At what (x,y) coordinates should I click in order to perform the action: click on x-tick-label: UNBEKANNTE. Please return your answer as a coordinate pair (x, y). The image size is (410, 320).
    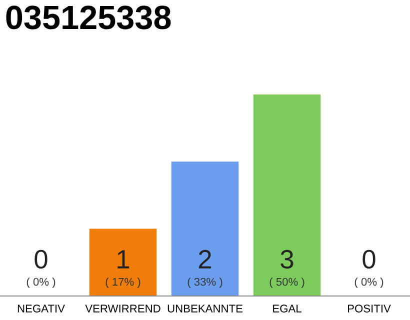
    Looking at the image, I should click on (205, 308).